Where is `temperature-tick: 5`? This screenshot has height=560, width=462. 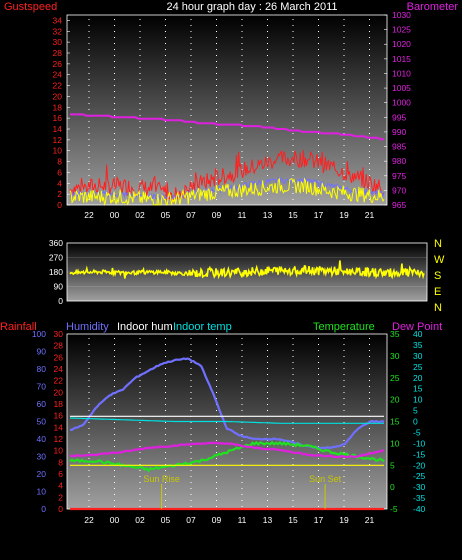 temperature-tick: 5 is located at coordinates (392, 465).